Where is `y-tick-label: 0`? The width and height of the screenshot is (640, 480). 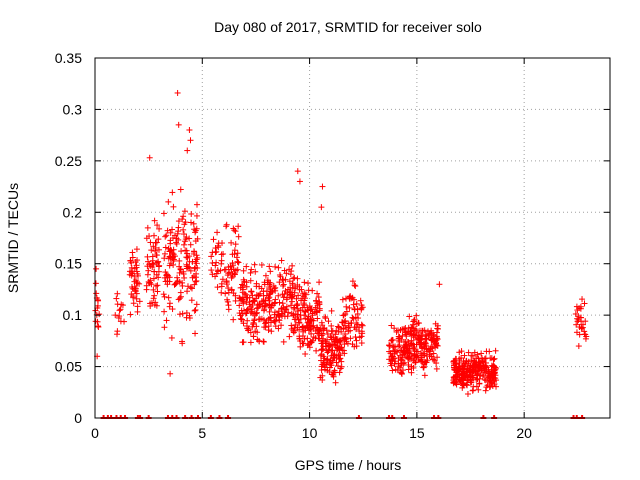 y-tick-label: 0 is located at coordinates (78, 418).